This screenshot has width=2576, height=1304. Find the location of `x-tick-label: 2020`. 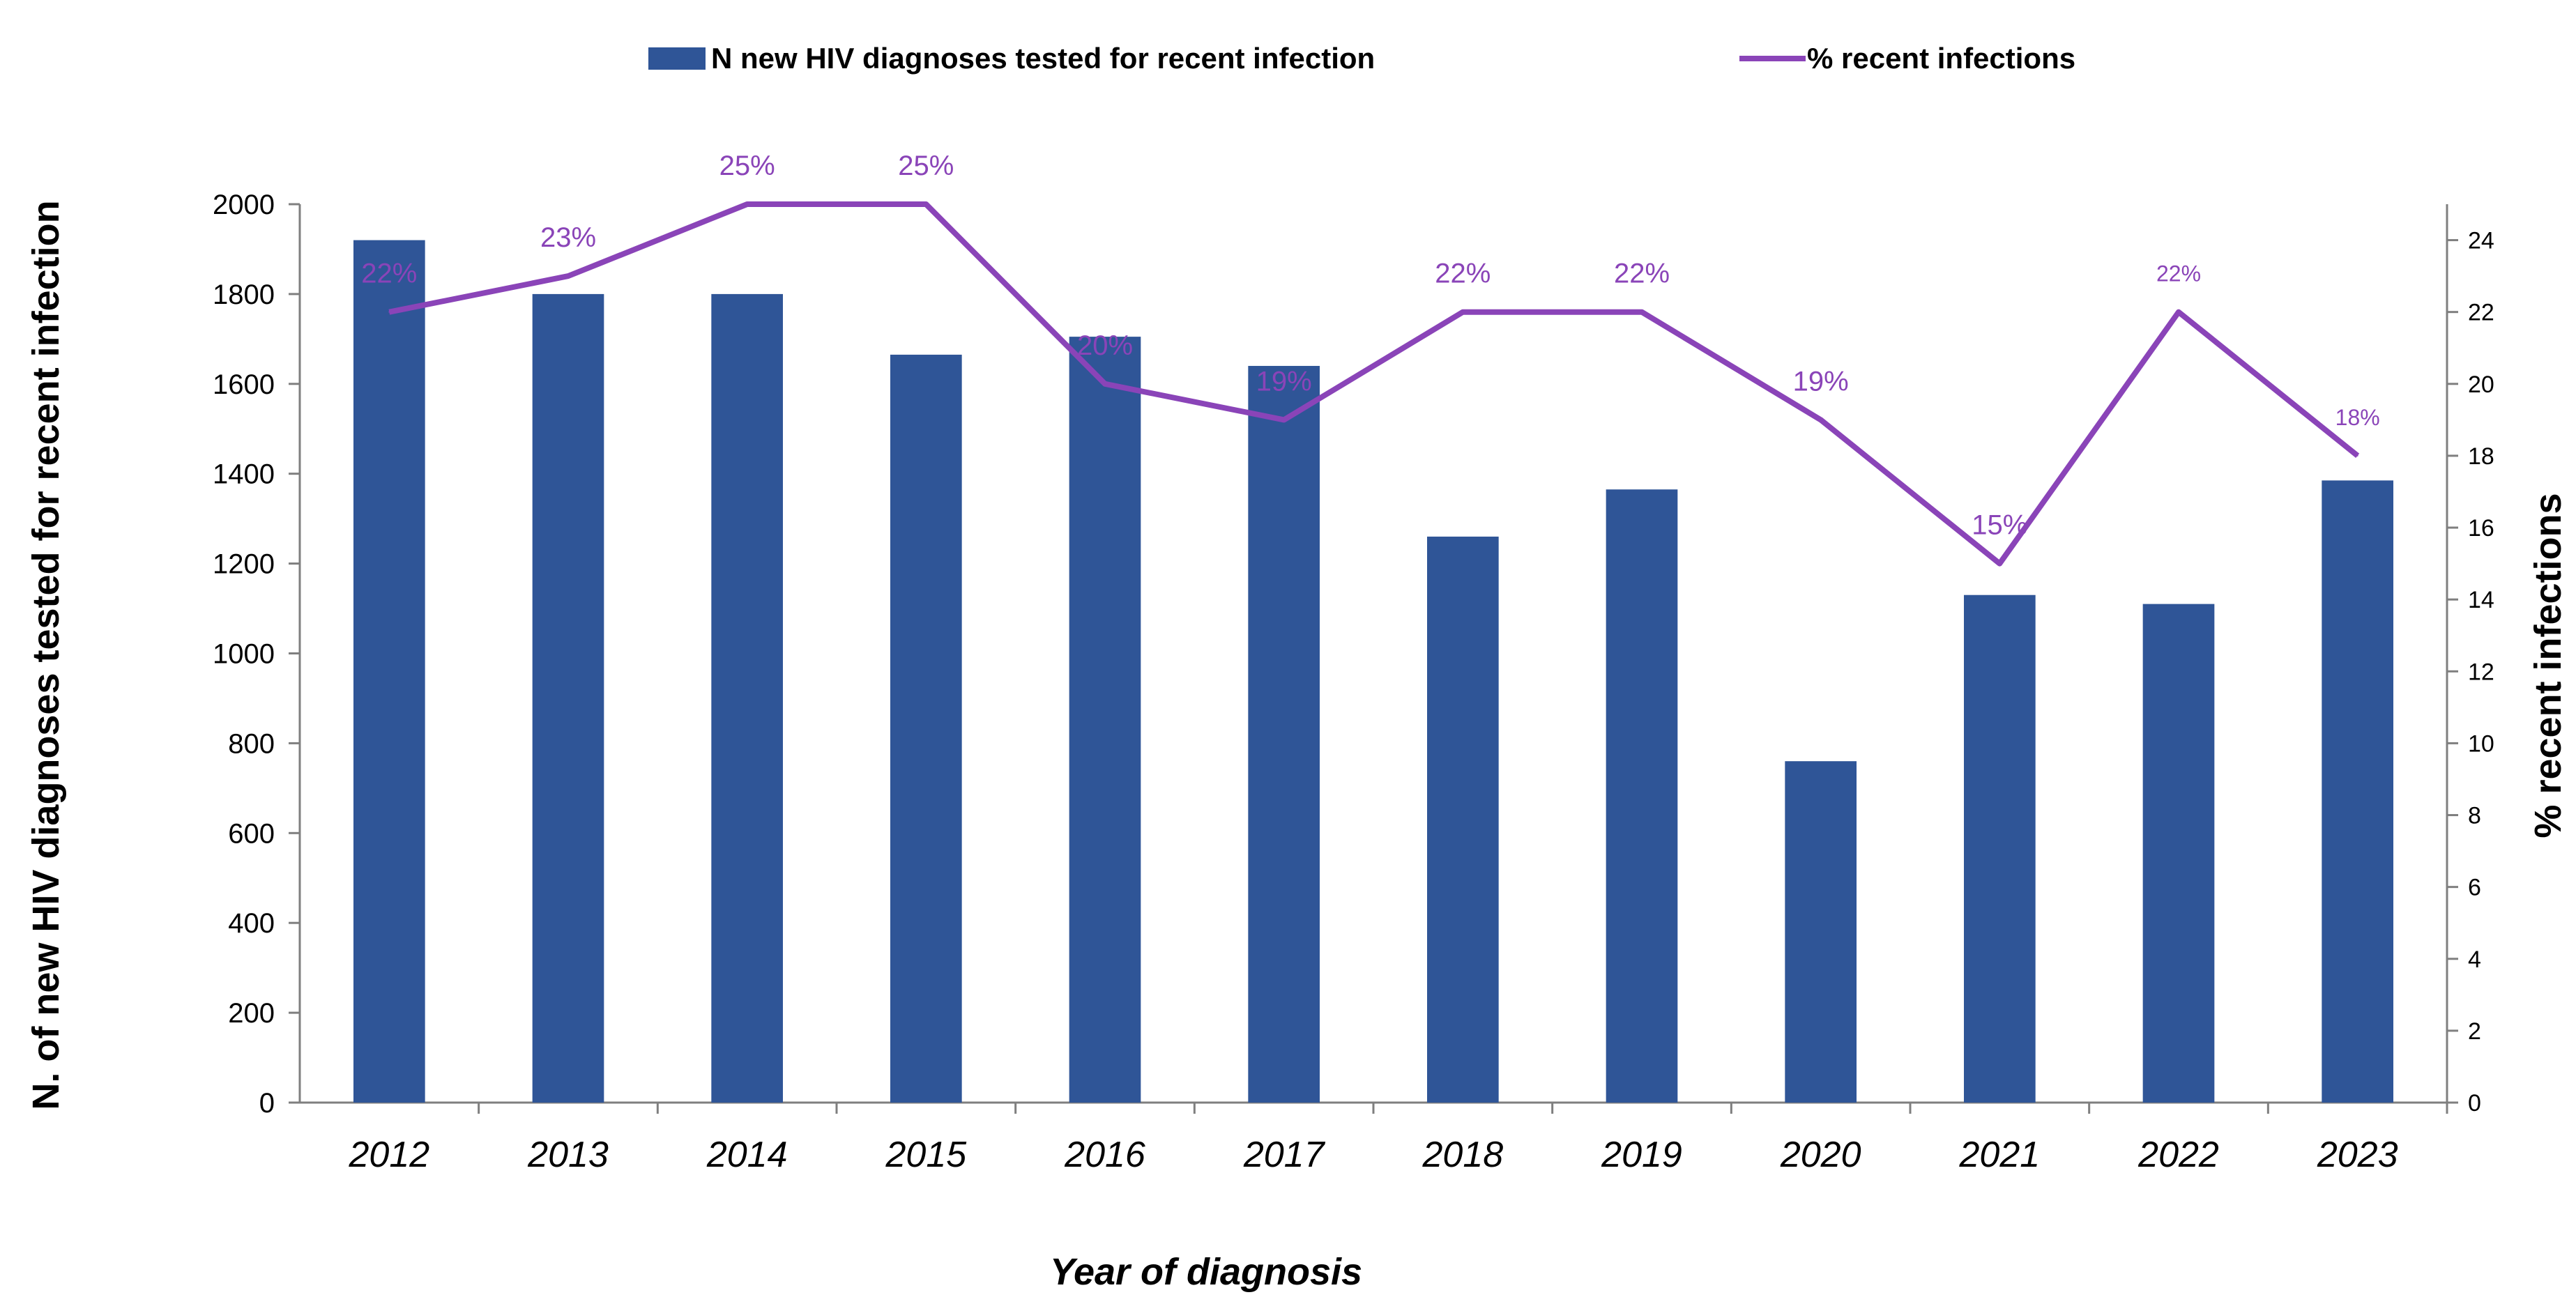

x-tick-label: 2020 is located at coordinates (1821, 1155).